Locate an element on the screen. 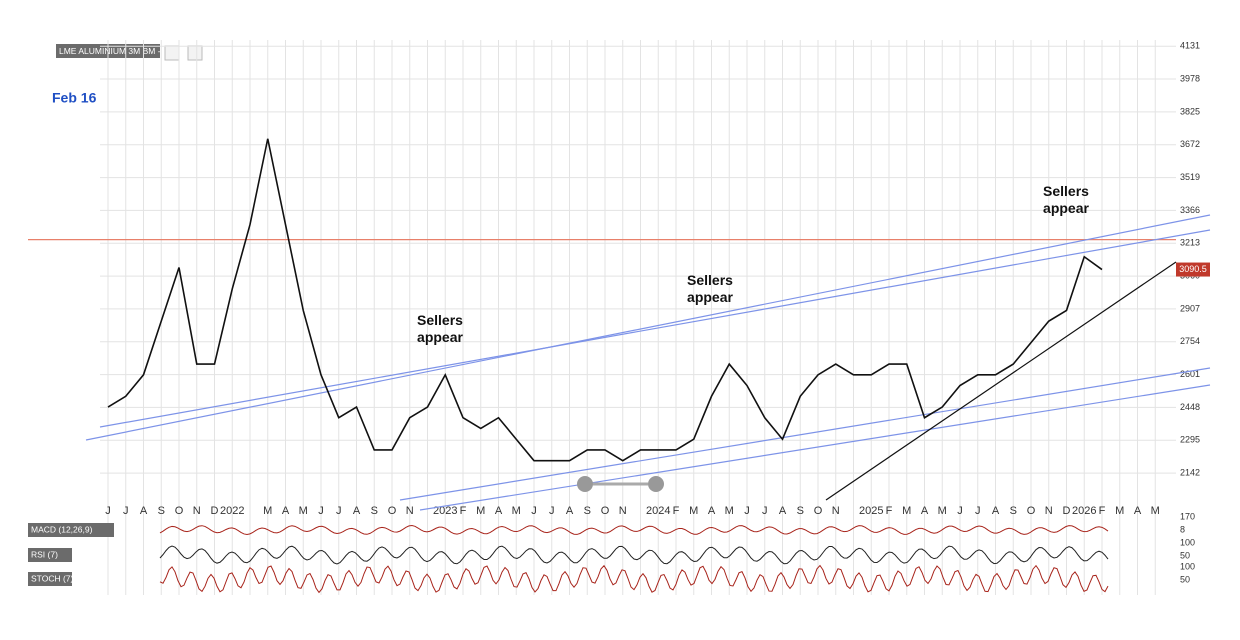 This screenshot has width=1240, height=640. price-tag is located at coordinates (1193, 269).